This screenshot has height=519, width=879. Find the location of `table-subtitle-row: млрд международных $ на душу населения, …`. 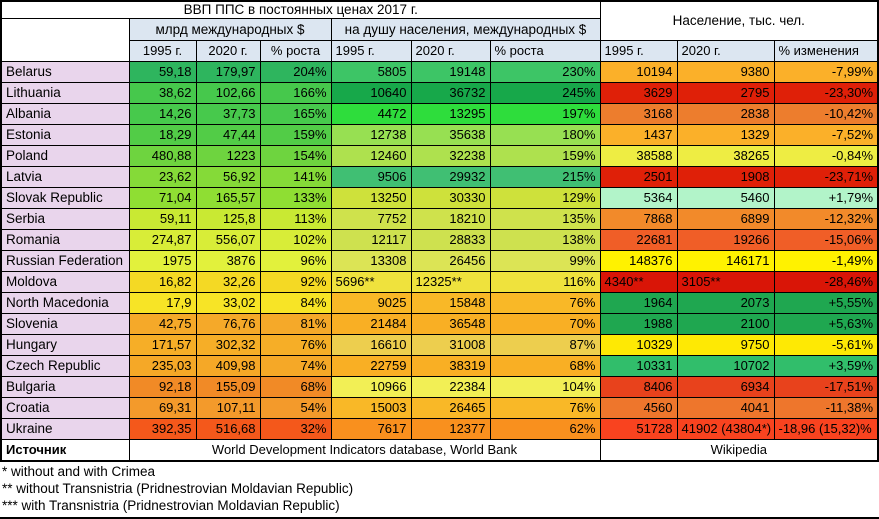

table-subtitle-row: млрд международных $ на душу населения, … is located at coordinates (439, 40).